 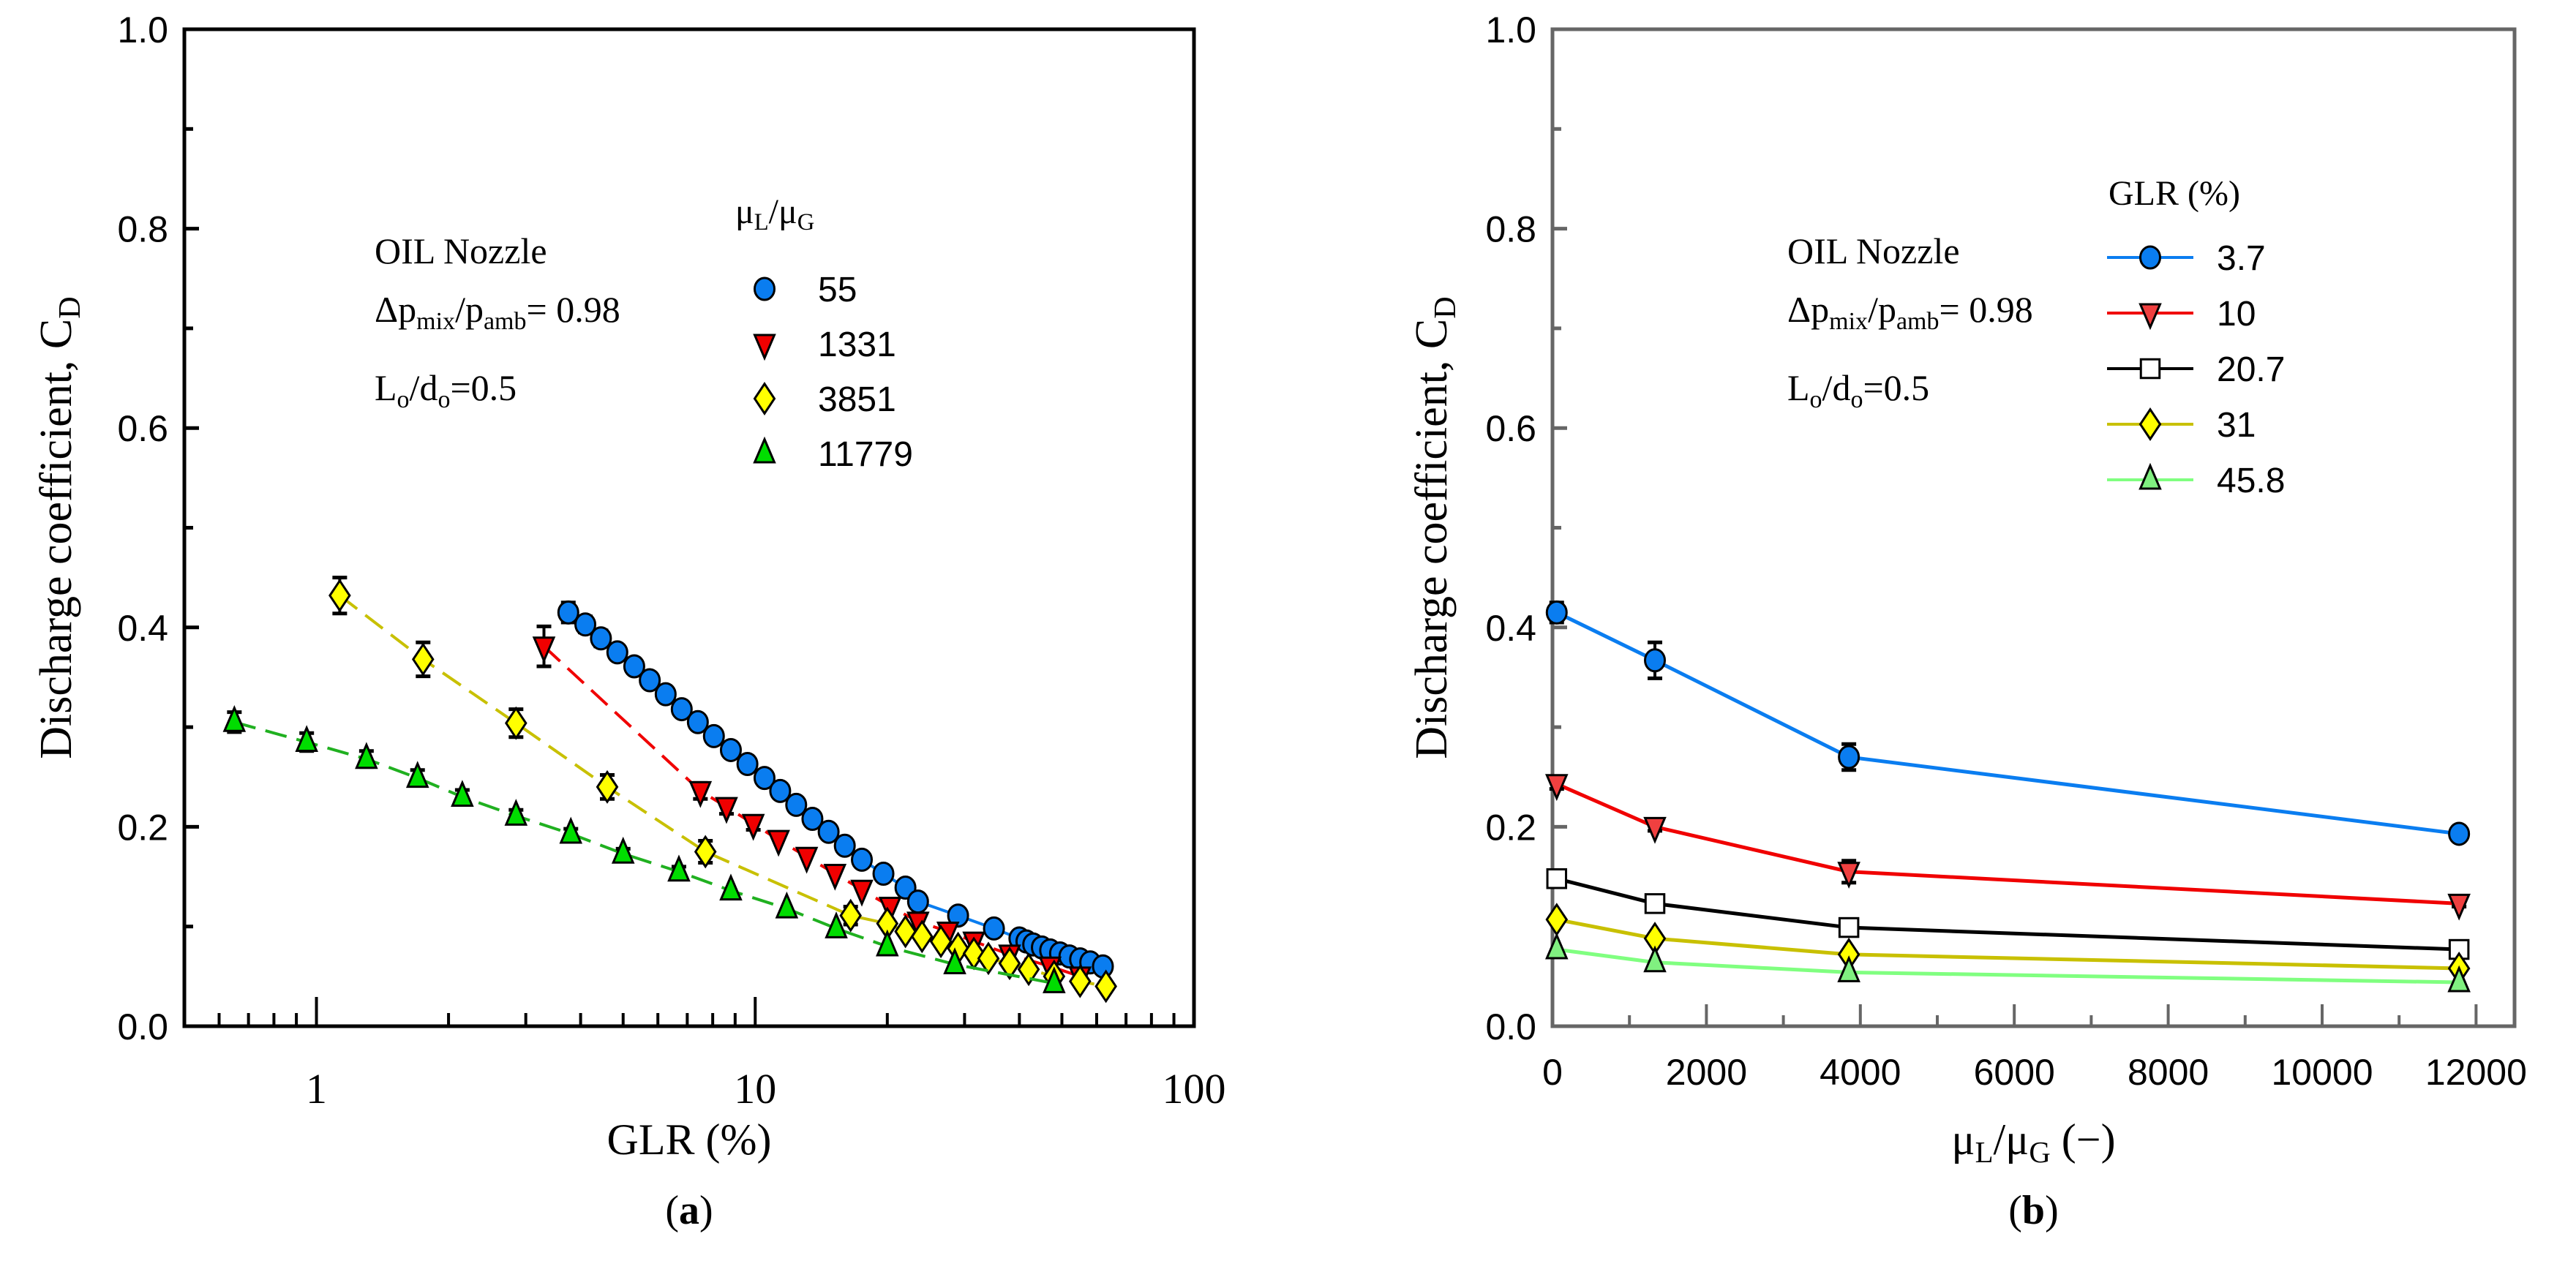 I want to click on panel-label: (a), so click(x=689, y=1210).